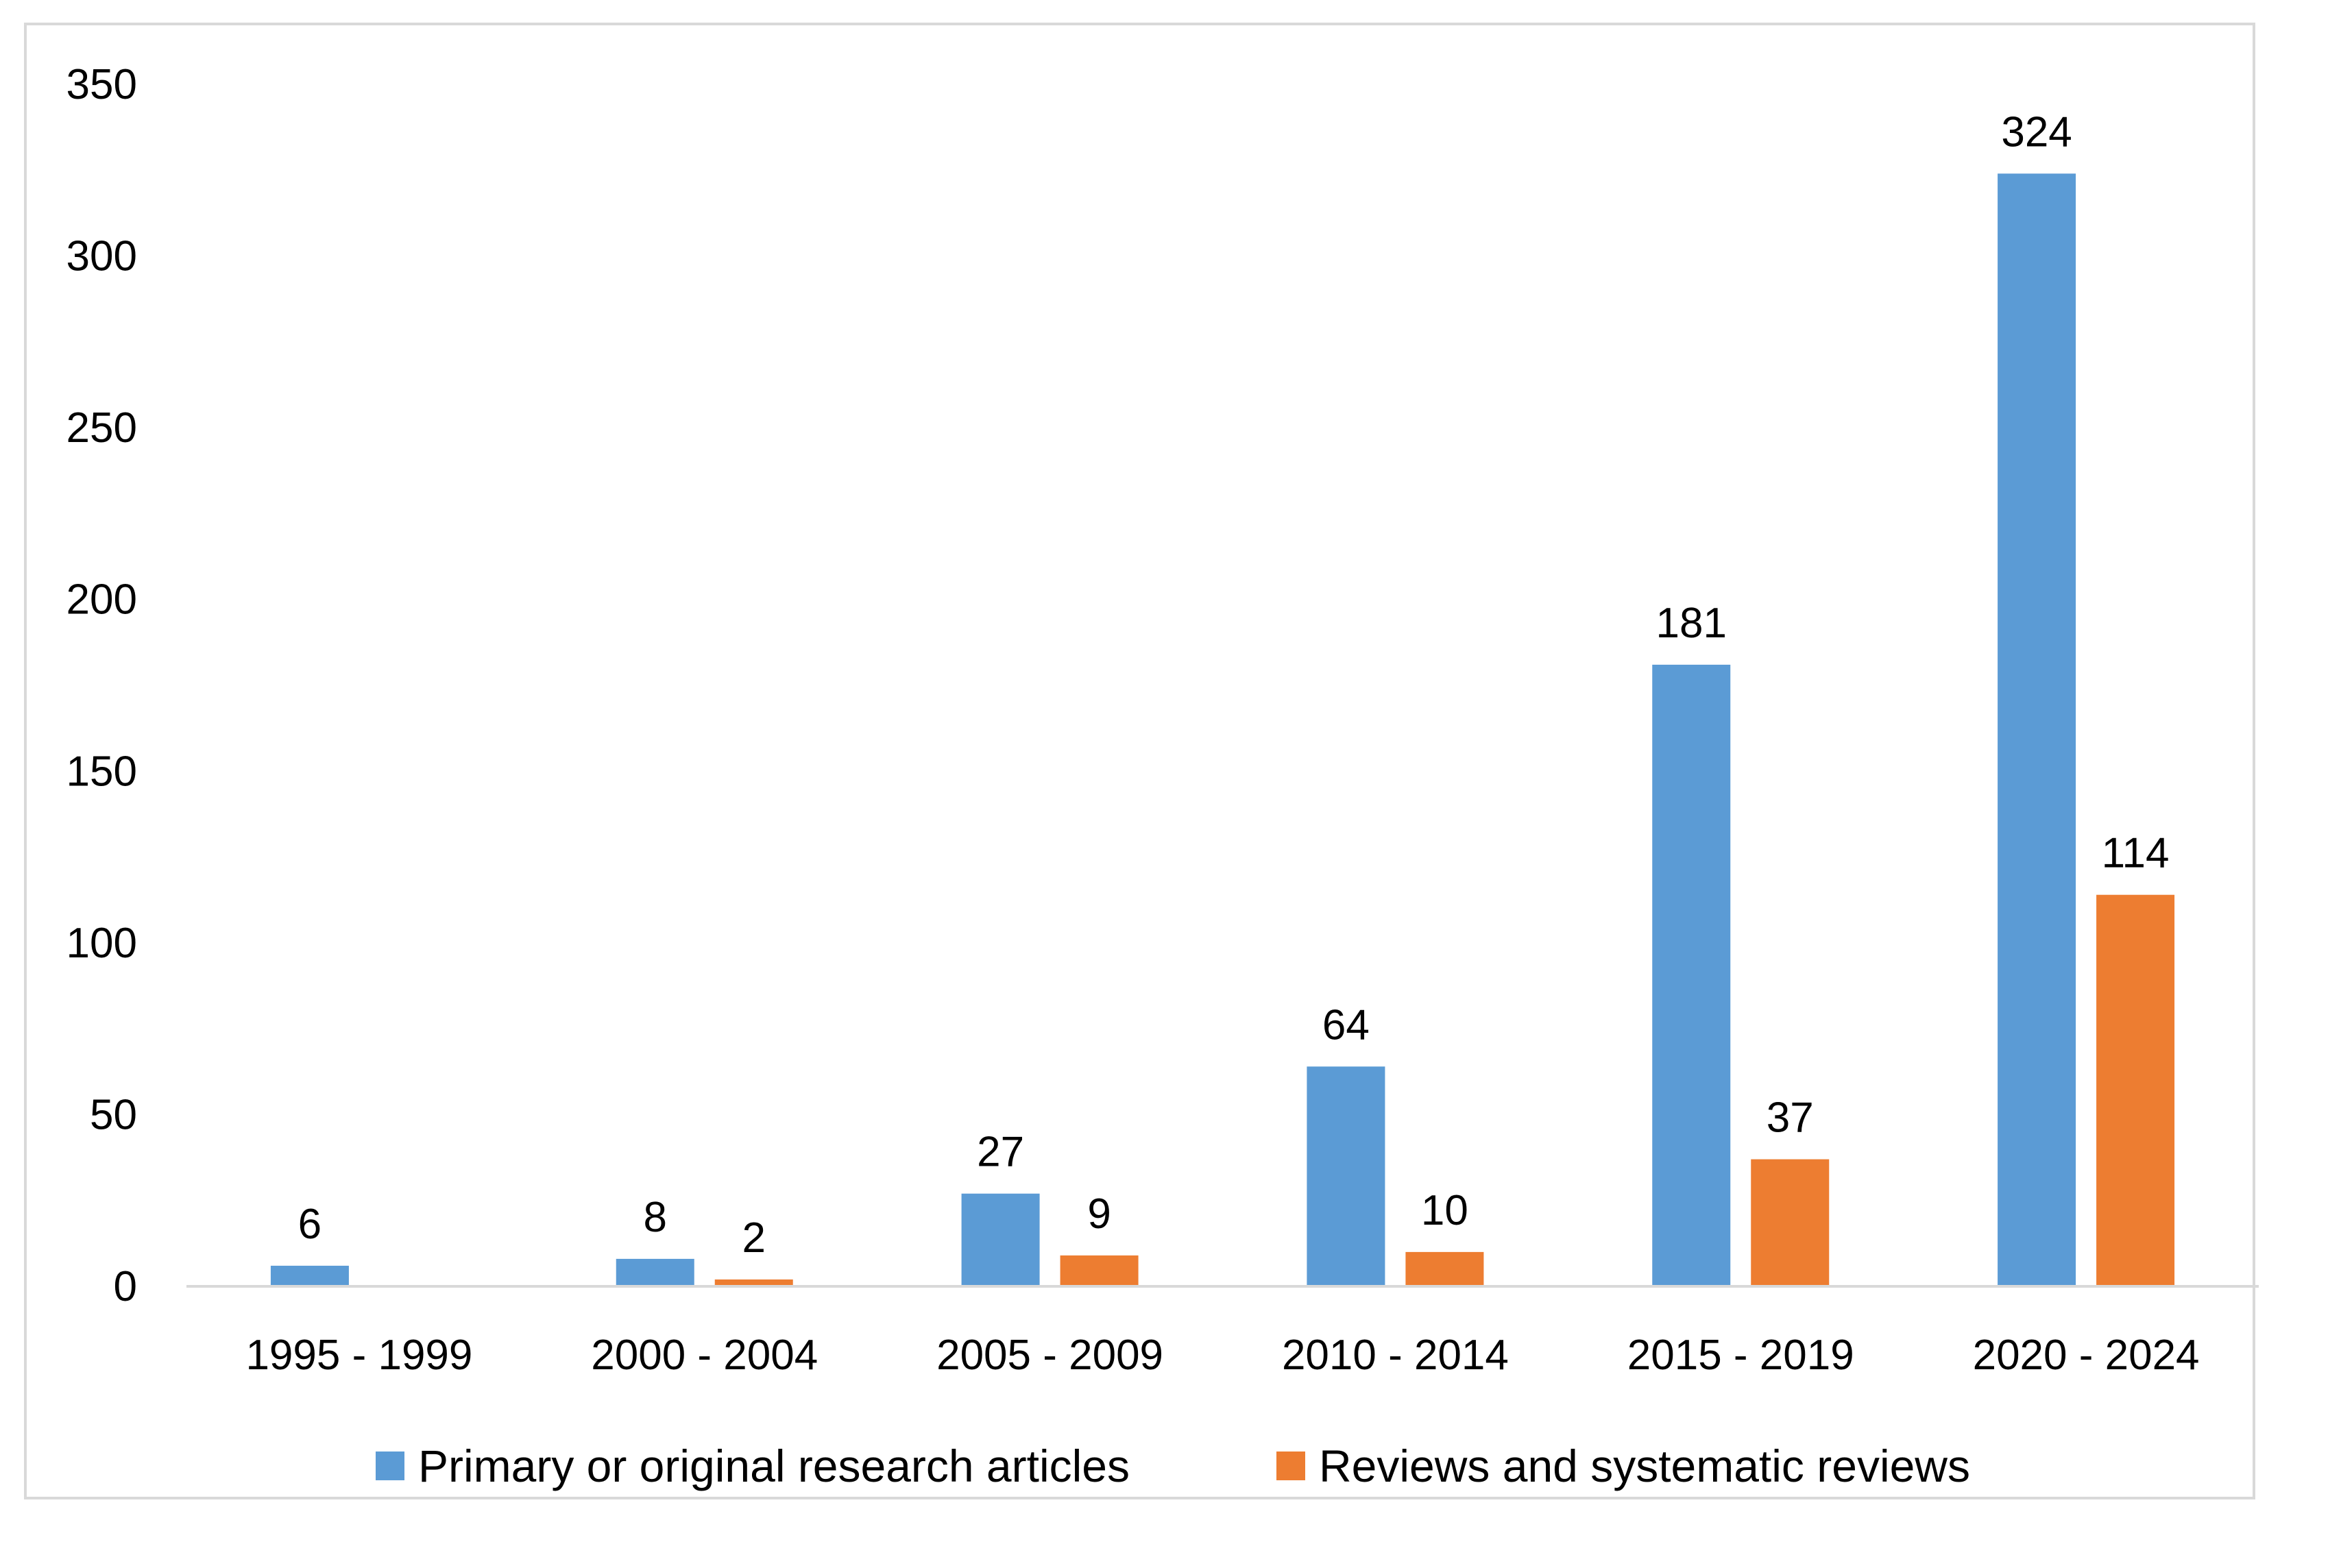 The image size is (2341, 1568). I want to click on y-axis: 0 50 100 150 200 250 300 350, so click(101, 685).